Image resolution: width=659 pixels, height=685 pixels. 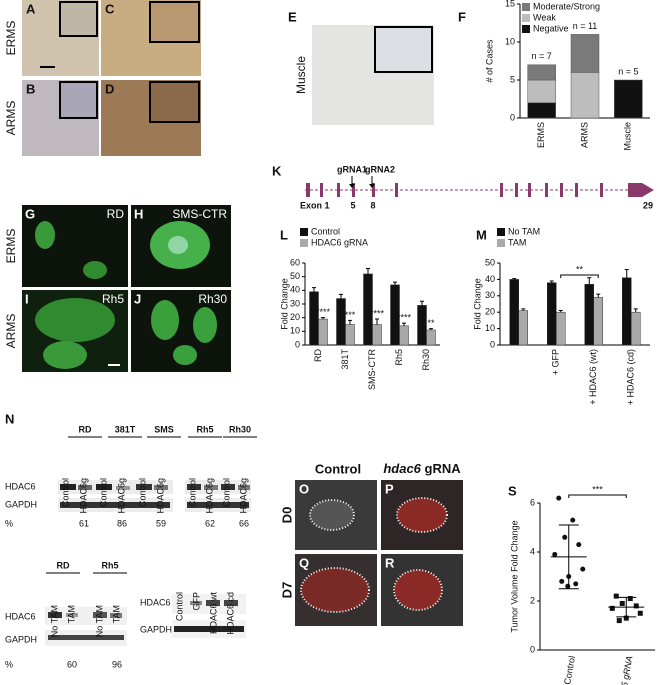 What do you see at coordinates (30, 213) in the screenshot?
I see `panel-letter: G` at bounding box center [30, 213].